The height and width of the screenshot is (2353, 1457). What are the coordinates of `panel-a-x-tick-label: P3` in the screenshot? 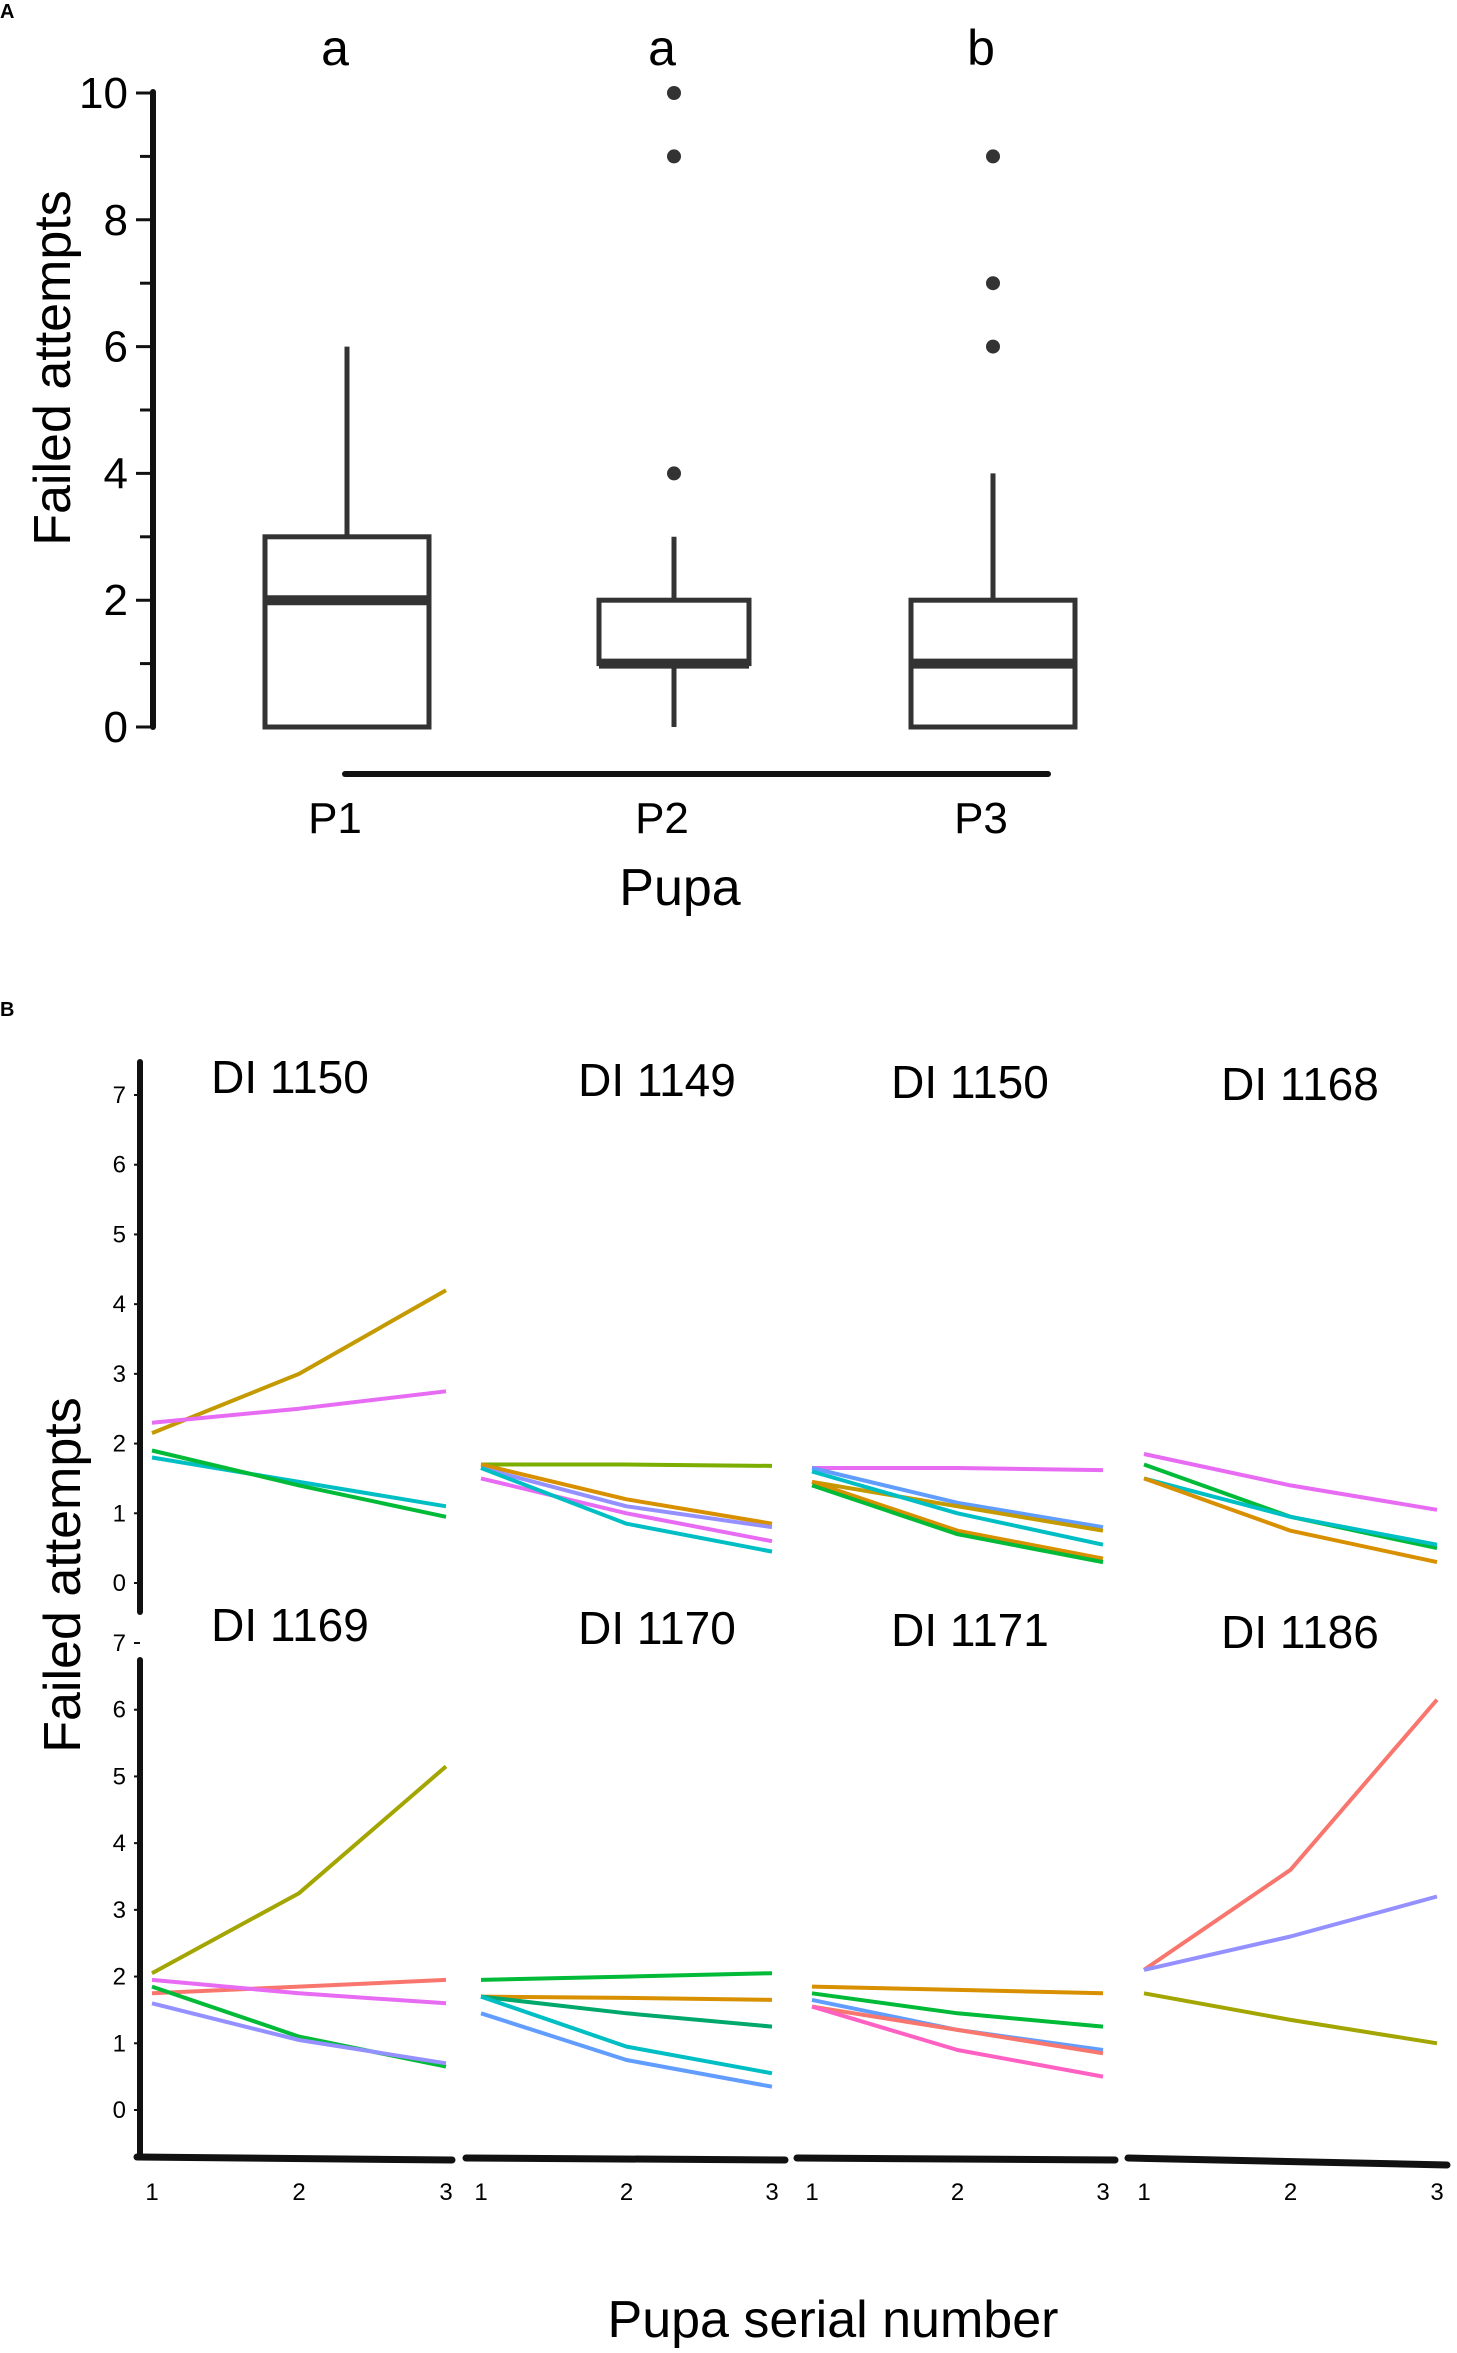 It's located at (981, 818).